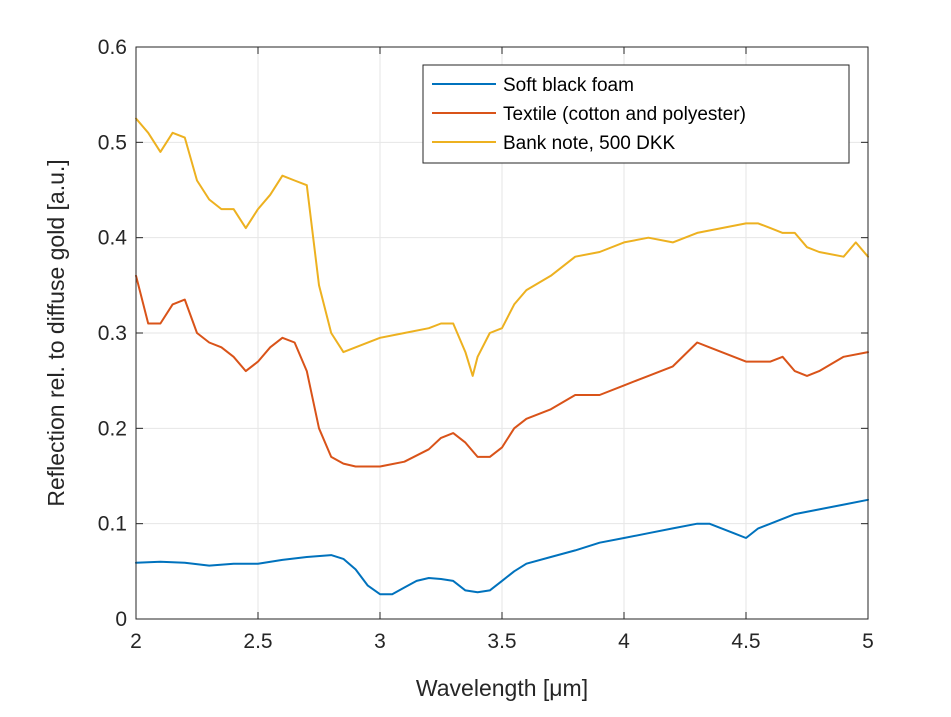 This screenshot has width=951, height=717. What do you see at coordinates (121, 619) in the screenshot?
I see `y-tick-label: 0` at bounding box center [121, 619].